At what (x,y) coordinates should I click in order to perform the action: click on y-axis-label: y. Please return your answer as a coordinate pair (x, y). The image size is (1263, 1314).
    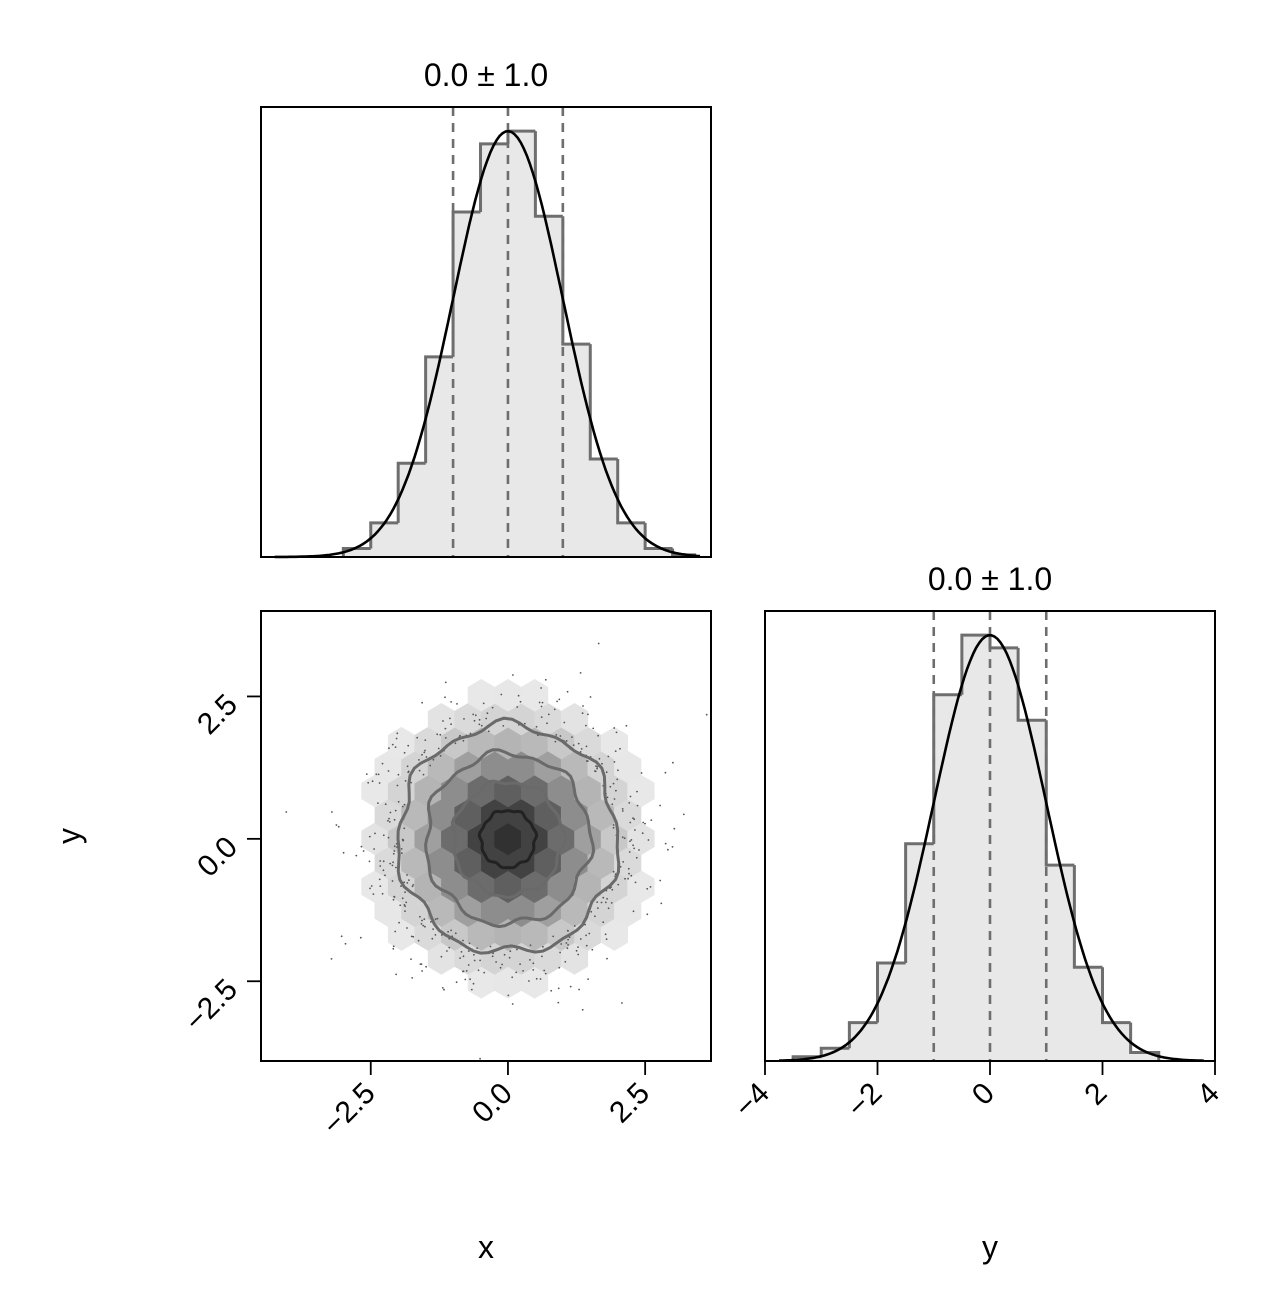
    Looking at the image, I should click on (69, 836).